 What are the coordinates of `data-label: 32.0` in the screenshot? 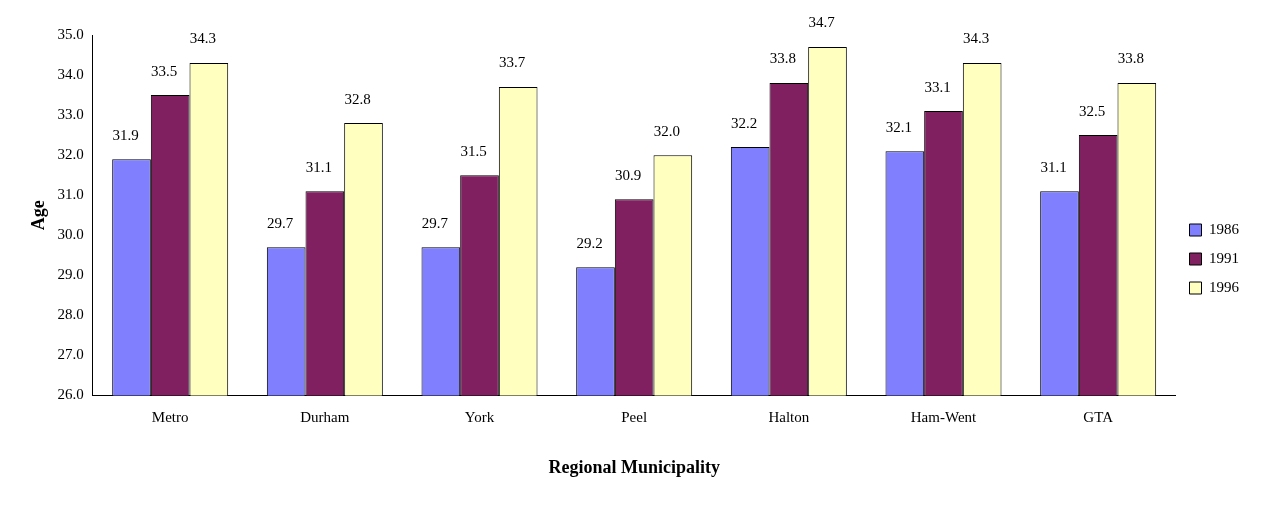 It's located at (666, 130).